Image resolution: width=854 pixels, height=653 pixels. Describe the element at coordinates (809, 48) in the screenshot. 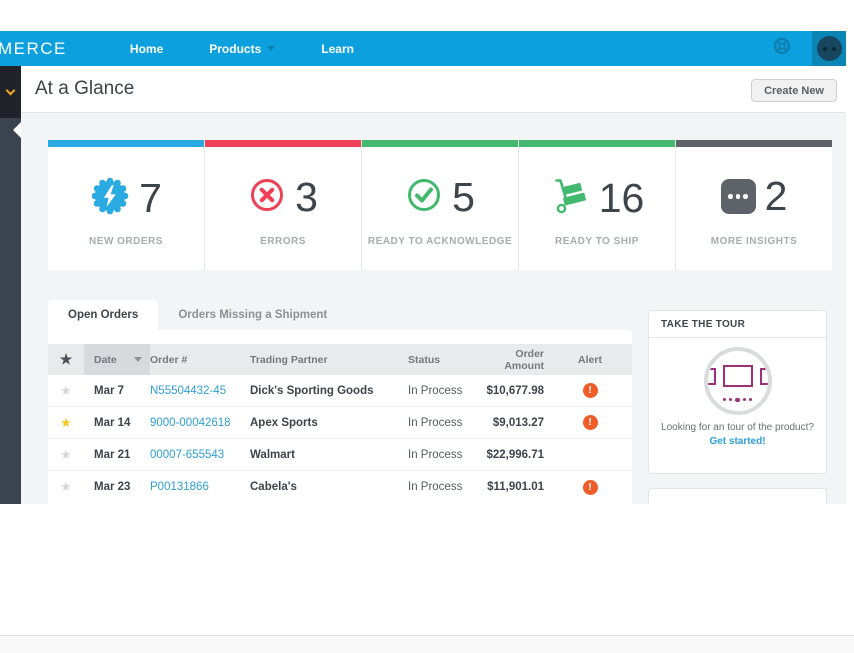

I see `navbar-right` at that location.